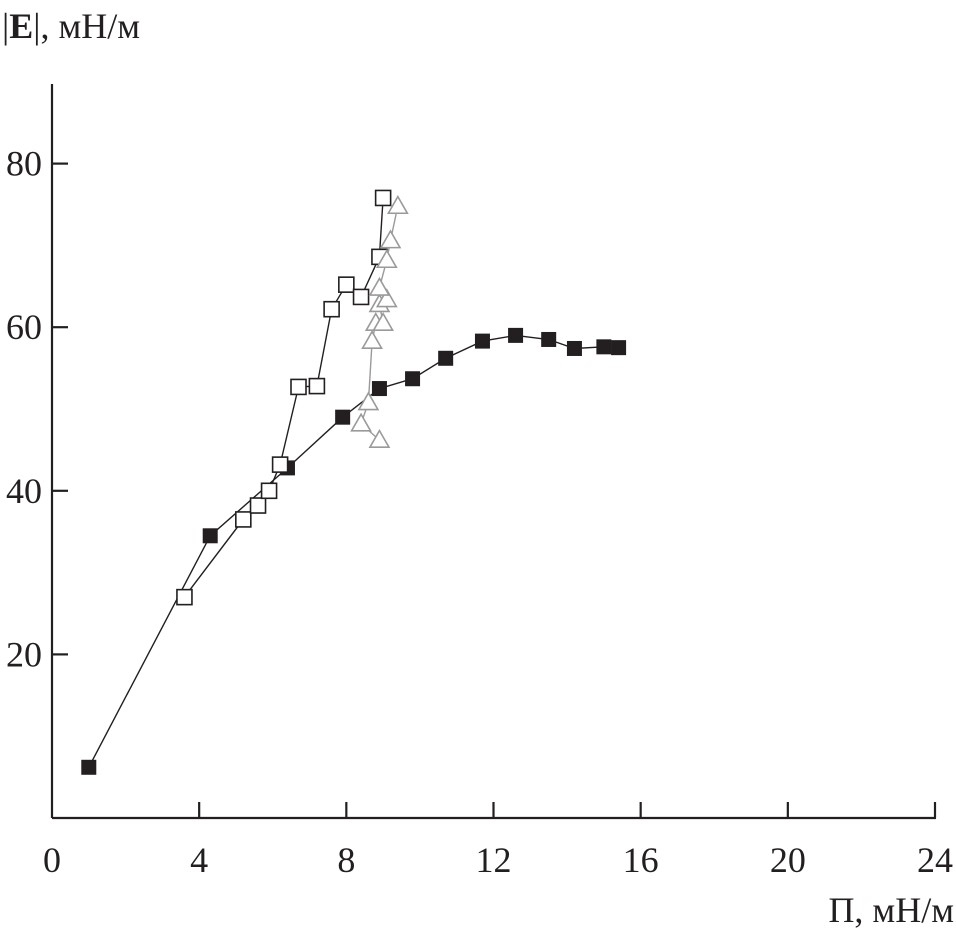 This screenshot has height=935, width=956. Describe the element at coordinates (891, 910) in the screenshot. I see `x-axis-title: П, мН/м` at that location.